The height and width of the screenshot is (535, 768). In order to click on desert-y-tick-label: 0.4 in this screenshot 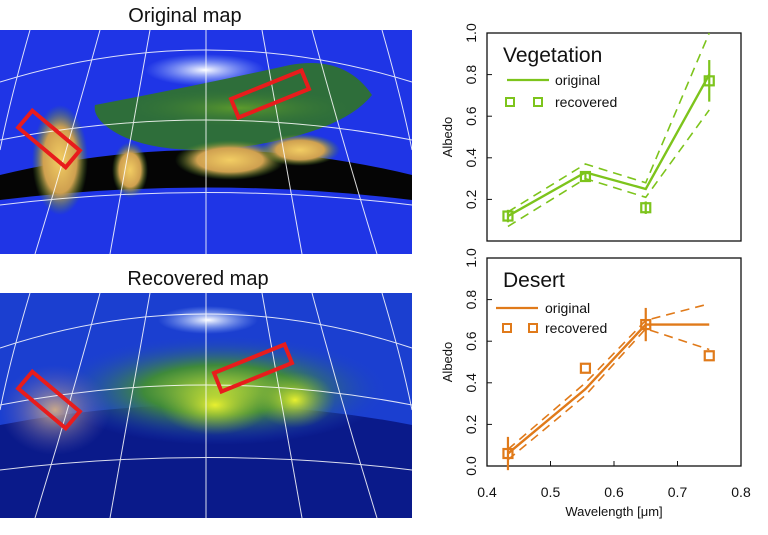, I will do `click(471, 383)`.